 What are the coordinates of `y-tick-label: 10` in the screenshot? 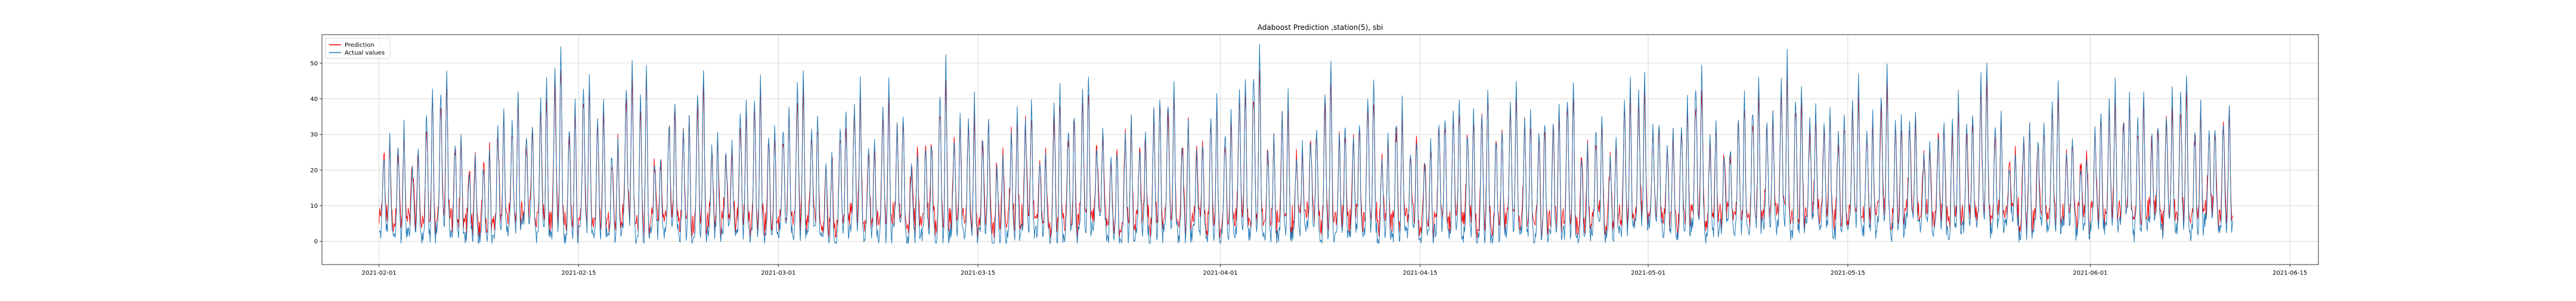 It's located at (314, 206).